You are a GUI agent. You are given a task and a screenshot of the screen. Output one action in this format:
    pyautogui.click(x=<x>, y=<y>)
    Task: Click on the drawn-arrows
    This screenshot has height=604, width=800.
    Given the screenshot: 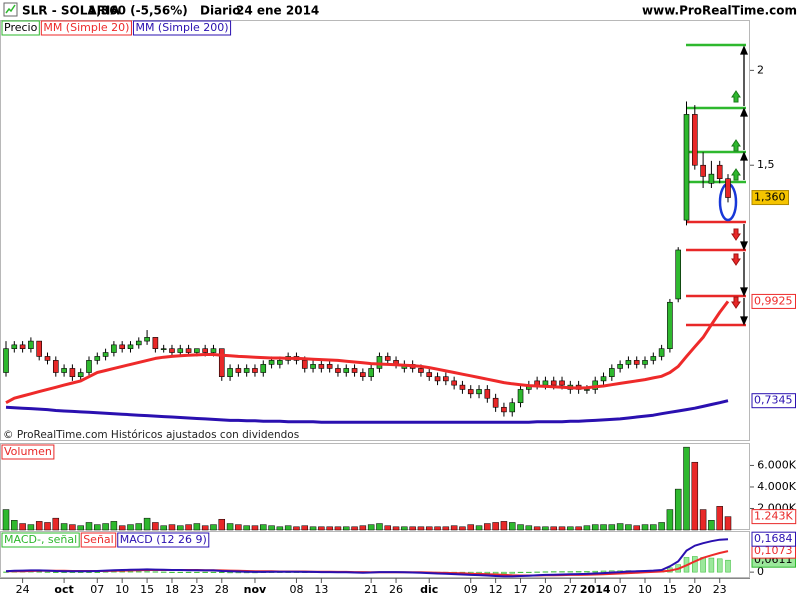 What is the action you would take?
    pyautogui.click(x=744, y=185)
    